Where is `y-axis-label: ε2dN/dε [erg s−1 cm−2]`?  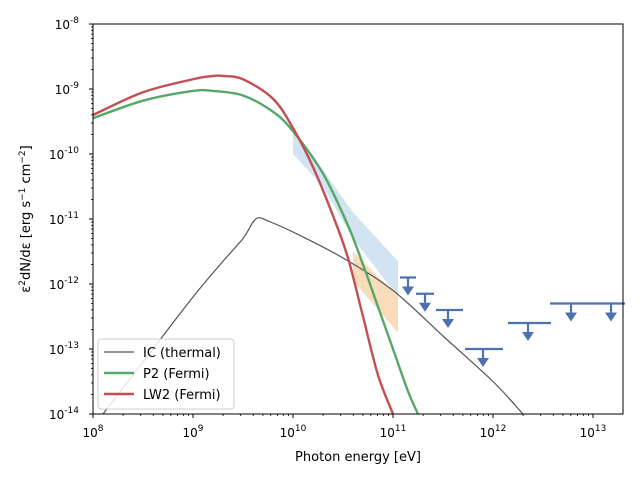 y-axis-label: ε2dN/dε [erg s−1 cm−2] is located at coordinates (26, 218).